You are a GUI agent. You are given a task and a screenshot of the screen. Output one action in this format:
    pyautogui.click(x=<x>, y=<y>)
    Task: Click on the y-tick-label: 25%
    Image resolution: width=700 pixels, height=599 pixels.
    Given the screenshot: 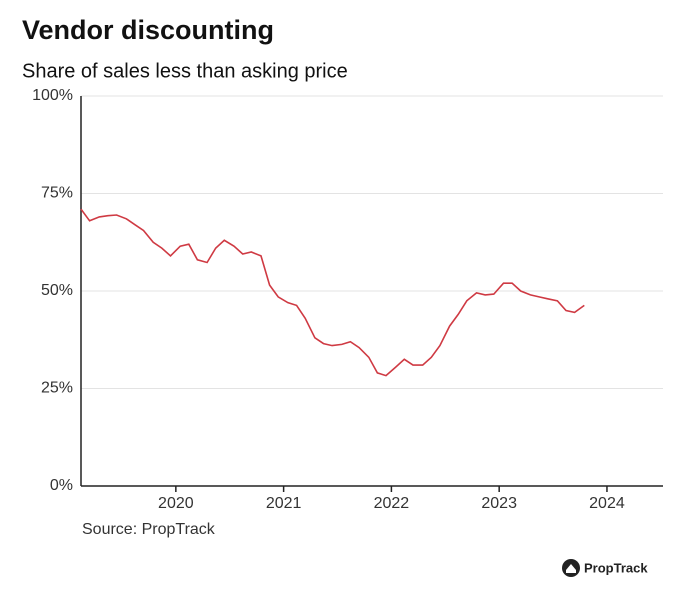 What is the action you would take?
    pyautogui.click(x=57, y=388)
    